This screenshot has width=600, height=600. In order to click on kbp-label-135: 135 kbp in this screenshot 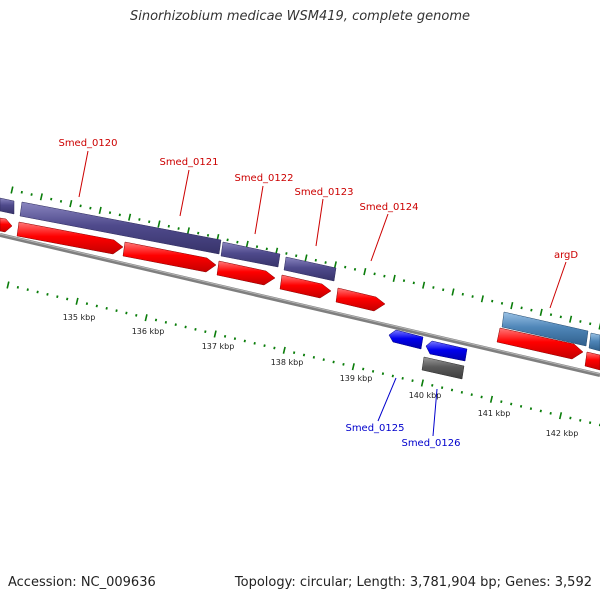, I will do `click(79, 317)`.